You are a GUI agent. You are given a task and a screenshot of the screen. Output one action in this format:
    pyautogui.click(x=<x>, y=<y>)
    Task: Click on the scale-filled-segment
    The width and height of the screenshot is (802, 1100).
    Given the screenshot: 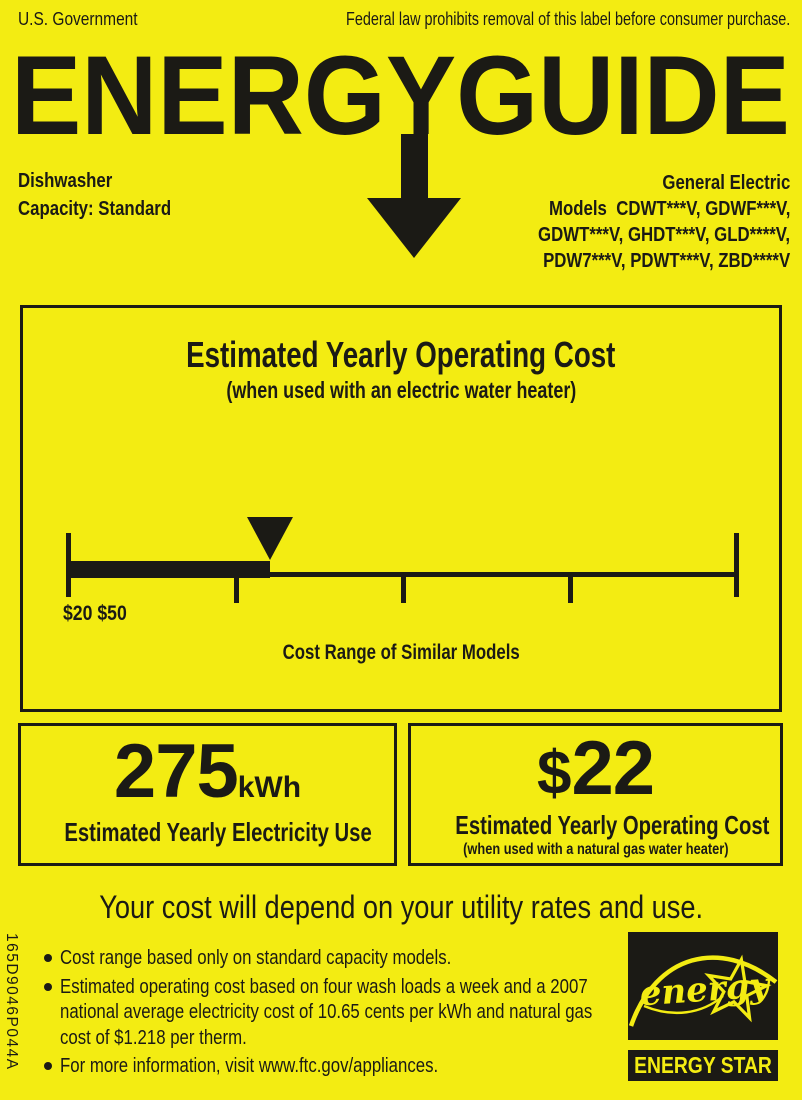 What is the action you would take?
    pyautogui.click(x=169, y=569)
    